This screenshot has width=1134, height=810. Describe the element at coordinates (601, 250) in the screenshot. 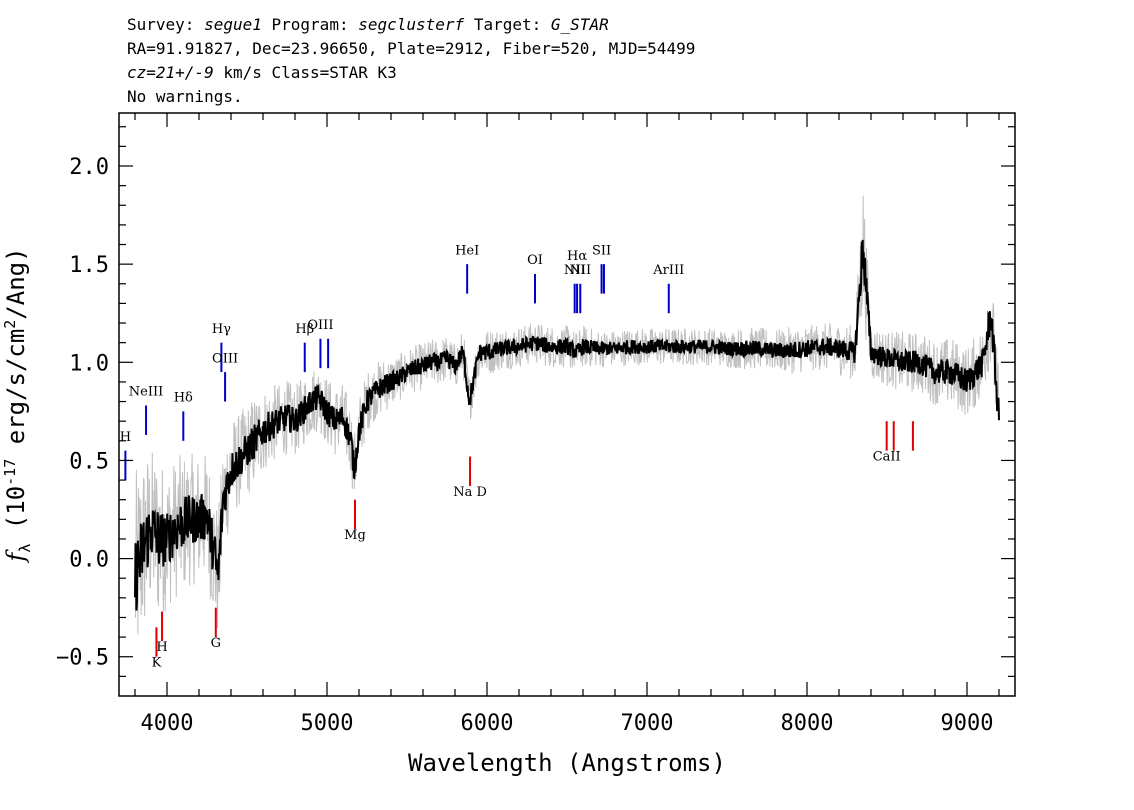

I see `marker-label: SII` at that location.